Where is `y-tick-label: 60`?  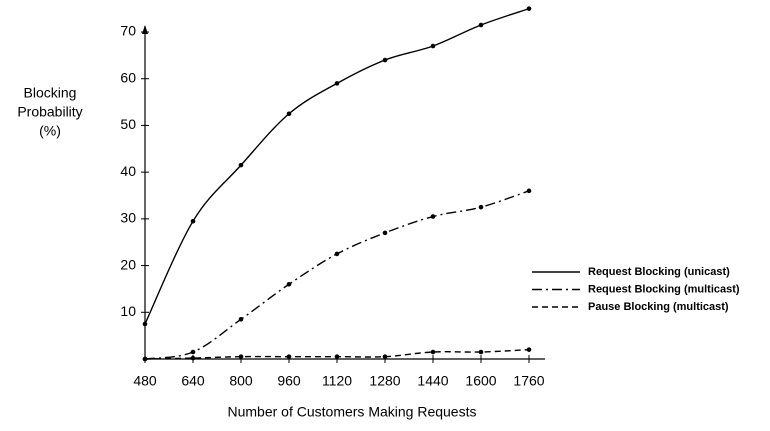
y-tick-label: 60 is located at coordinates (128, 77).